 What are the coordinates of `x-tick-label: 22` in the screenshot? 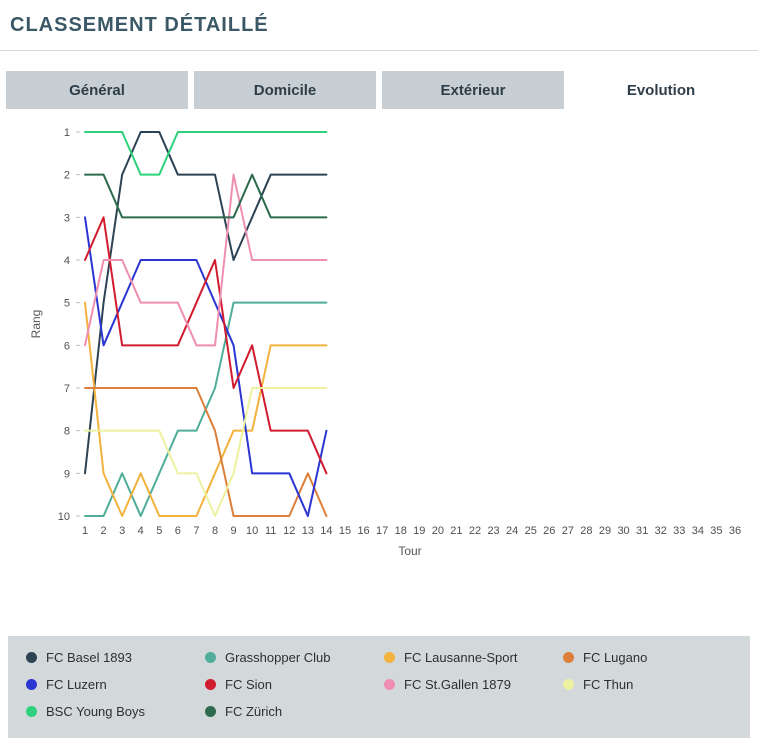 It's located at (475, 531).